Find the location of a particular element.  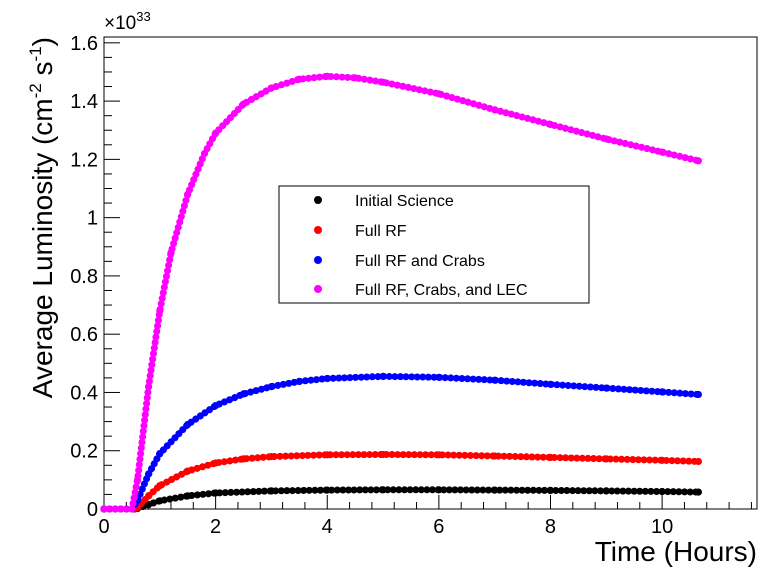

y-tick-label: 1.6 is located at coordinates (84, 44).